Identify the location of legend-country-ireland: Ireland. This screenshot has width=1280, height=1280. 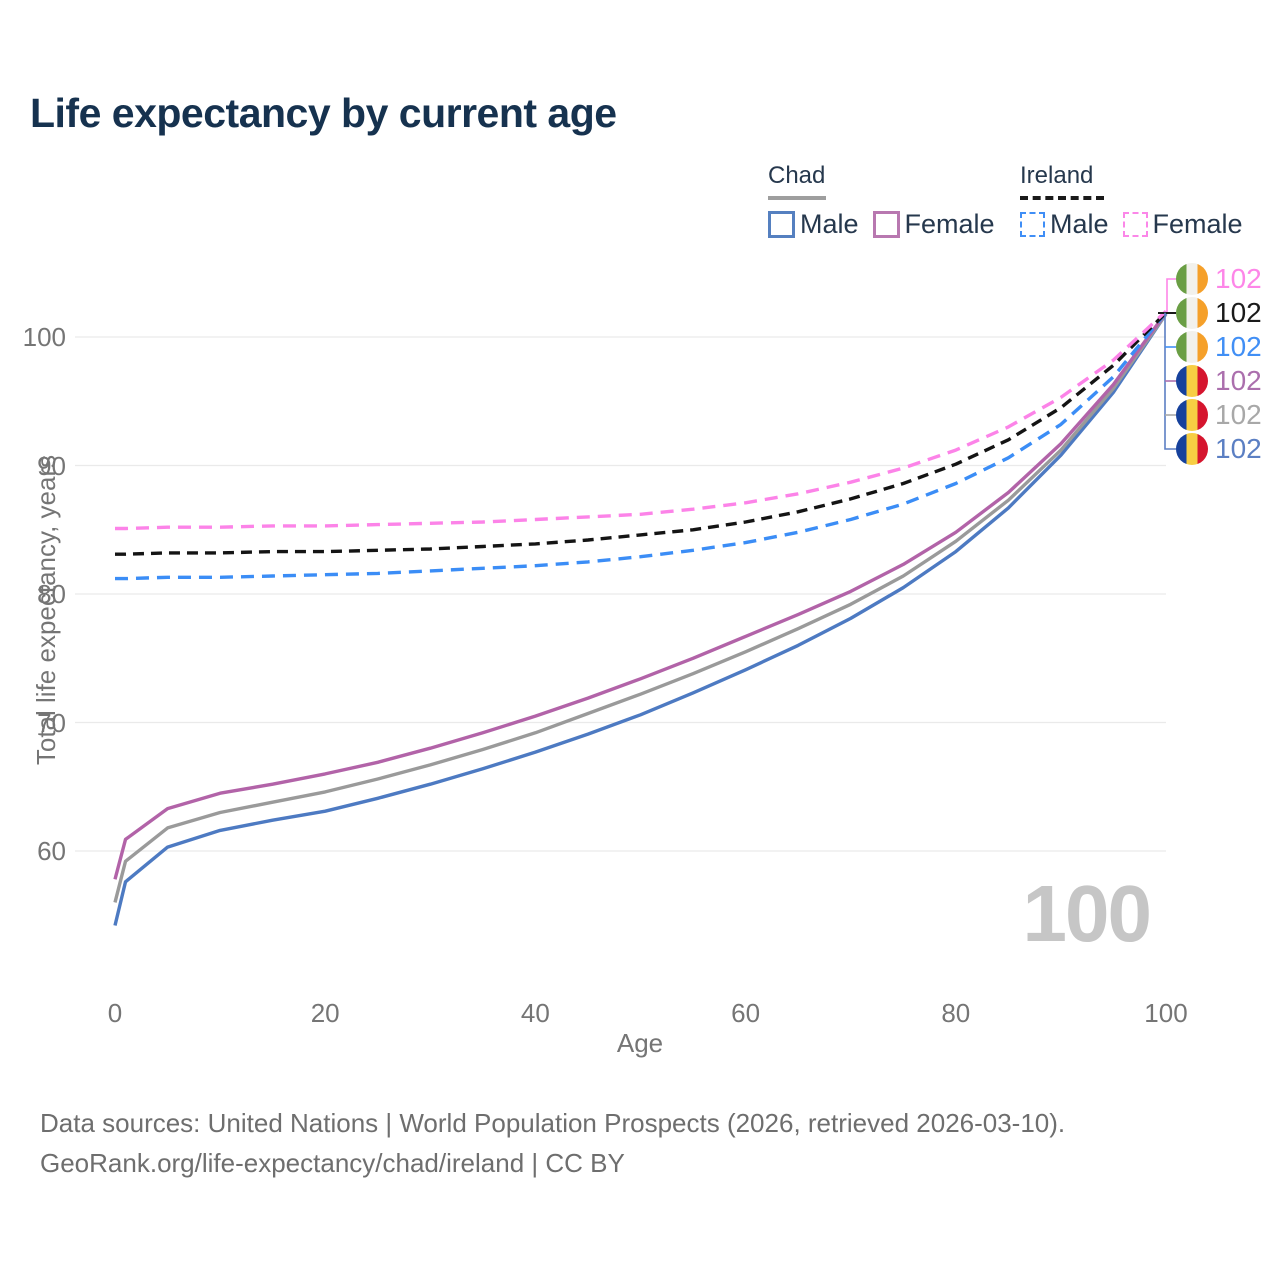
(1057, 175).